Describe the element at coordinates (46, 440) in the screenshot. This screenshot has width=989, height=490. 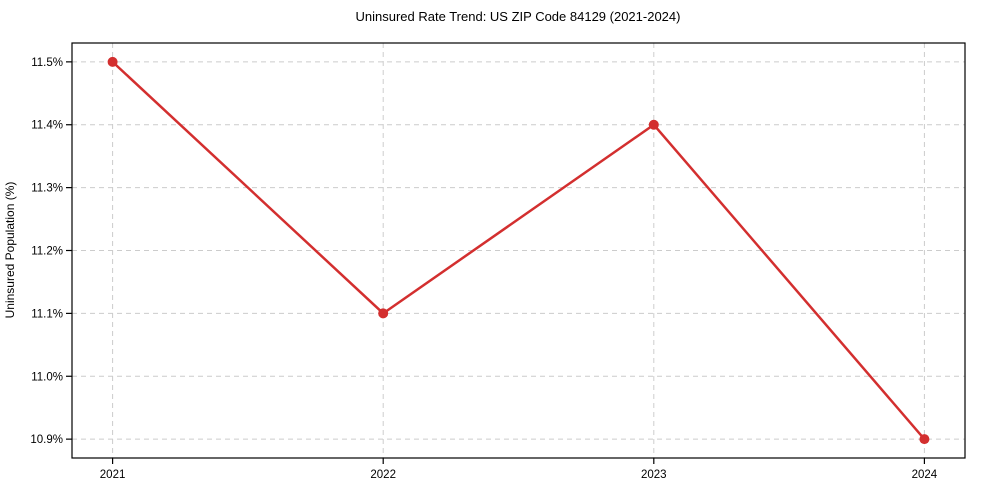
I see `y-tick-label: 10.9%` at that location.